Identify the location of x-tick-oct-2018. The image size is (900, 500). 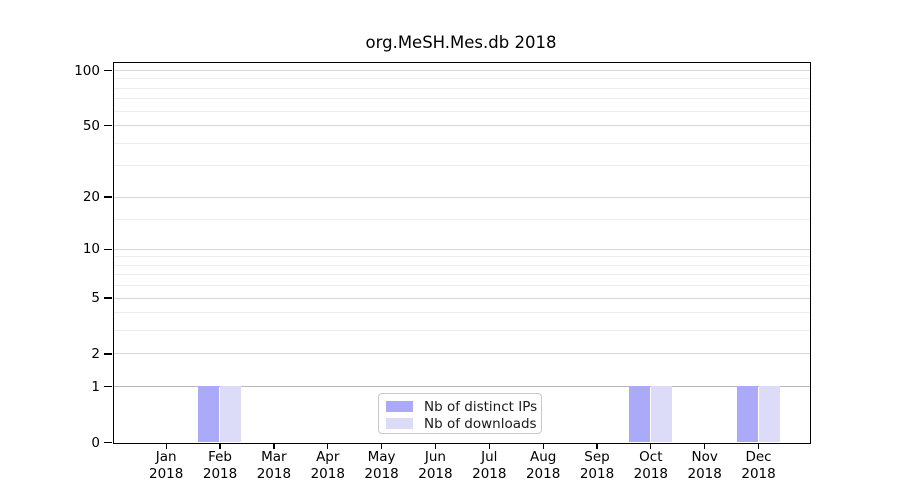
(651, 446).